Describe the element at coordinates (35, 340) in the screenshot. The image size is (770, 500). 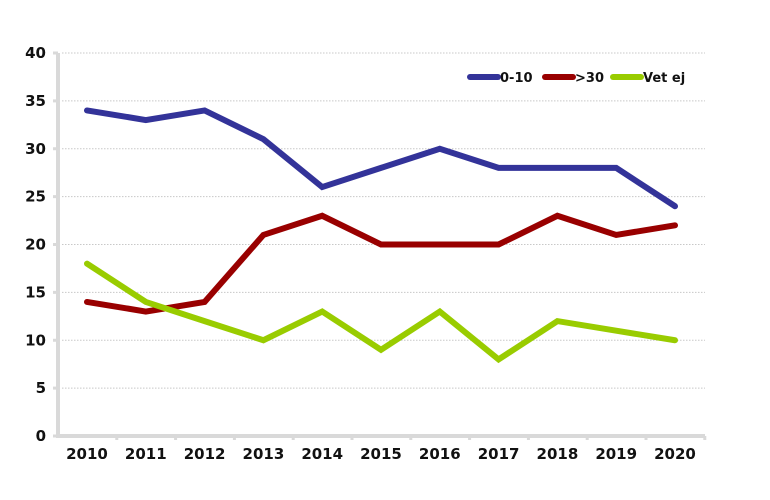
I see `y-tick-label: 10` at that location.